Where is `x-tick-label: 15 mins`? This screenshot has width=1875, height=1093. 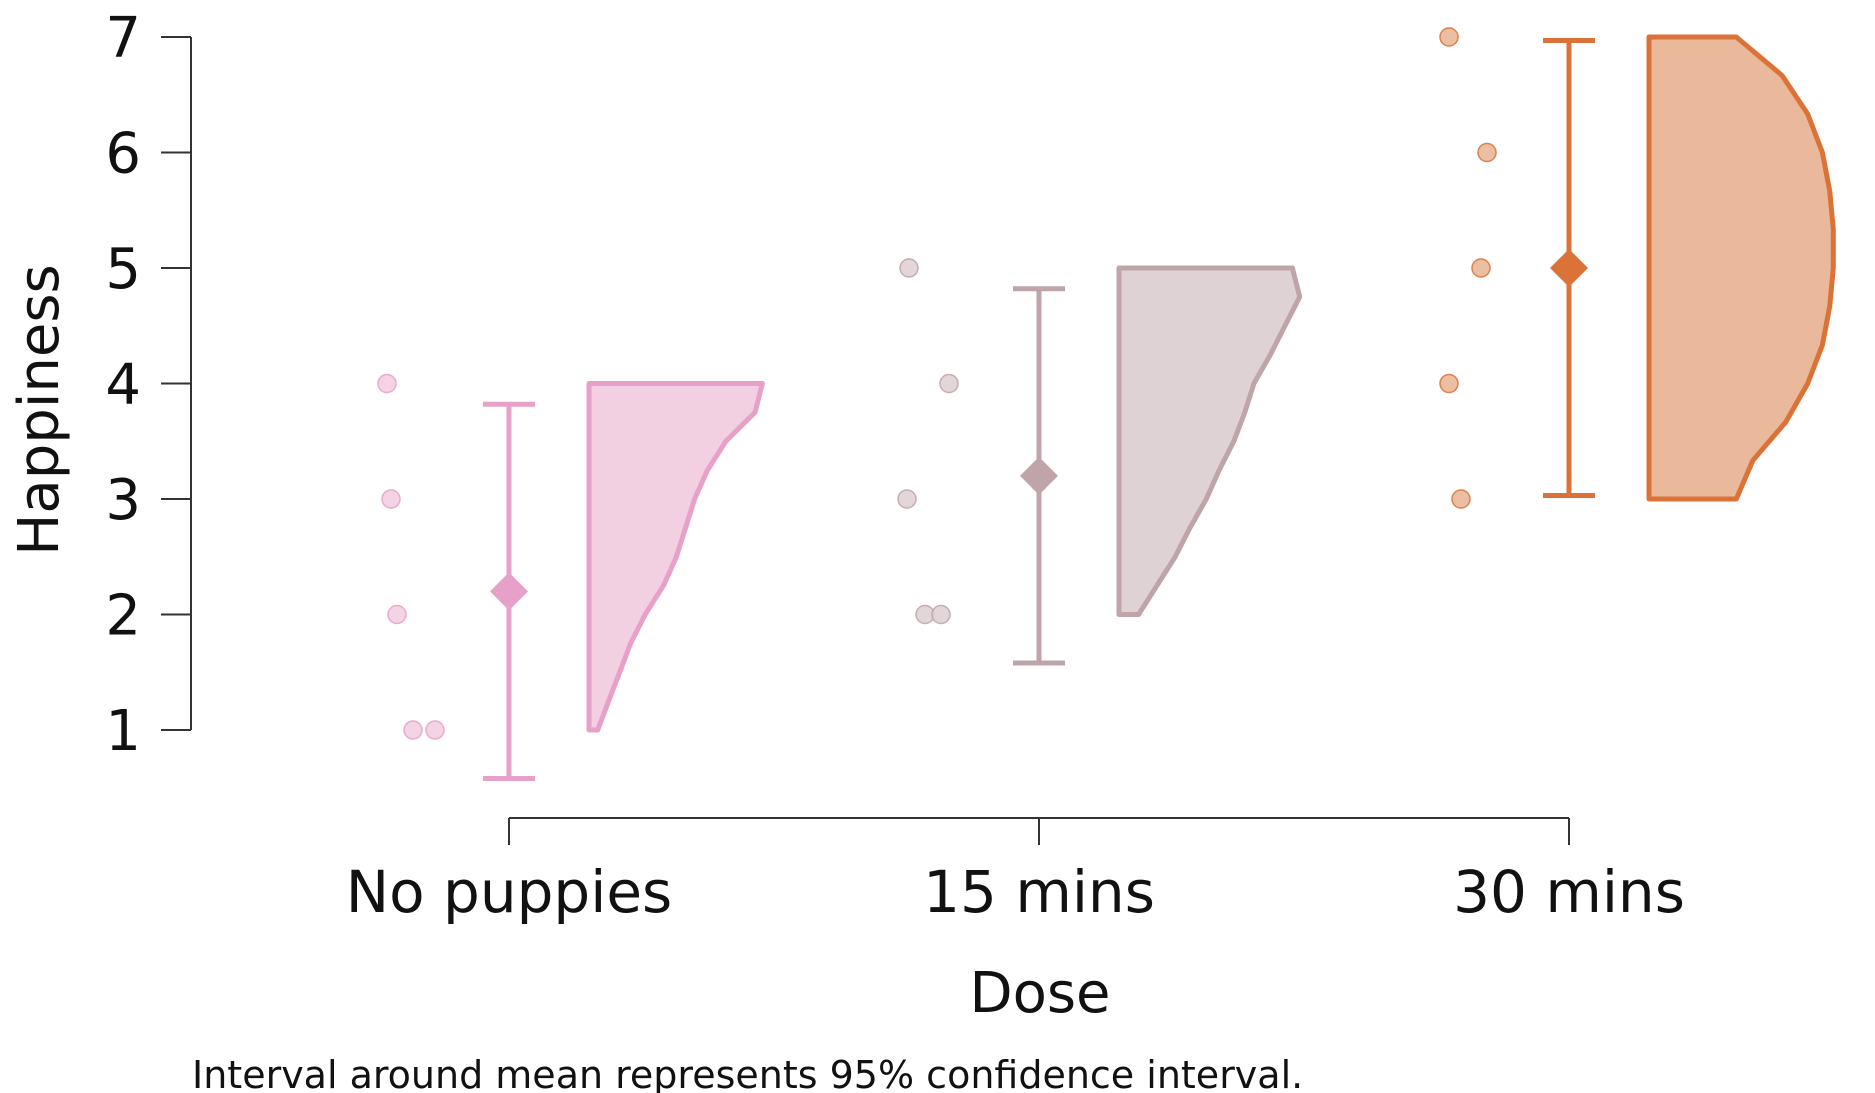 x-tick-label: 15 mins is located at coordinates (1039, 892).